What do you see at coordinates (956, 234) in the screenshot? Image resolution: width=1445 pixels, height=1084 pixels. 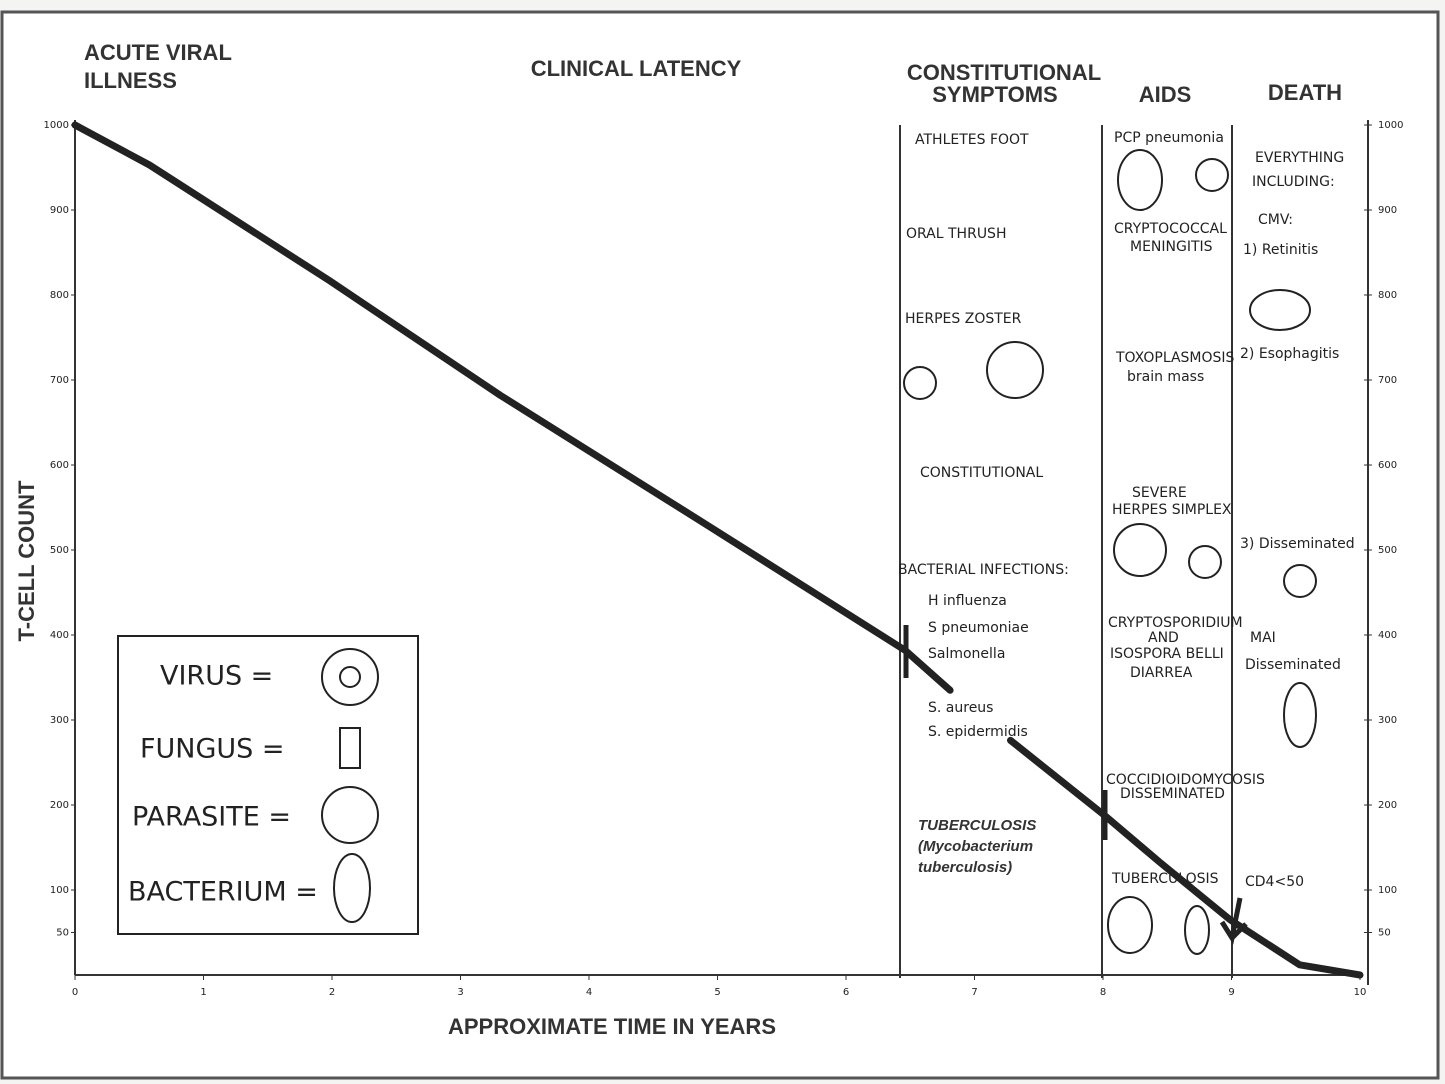 I see `annotation: ORAL THRUSH` at bounding box center [956, 234].